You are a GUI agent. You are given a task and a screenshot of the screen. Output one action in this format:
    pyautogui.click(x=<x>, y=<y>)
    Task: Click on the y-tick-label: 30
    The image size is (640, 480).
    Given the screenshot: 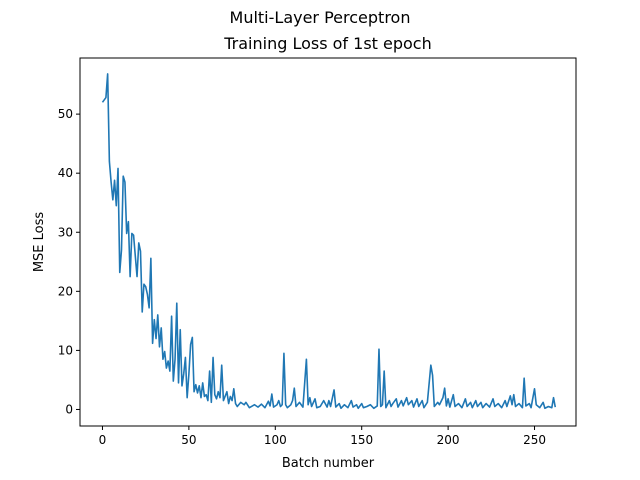 What is the action you would take?
    pyautogui.click(x=65, y=232)
    